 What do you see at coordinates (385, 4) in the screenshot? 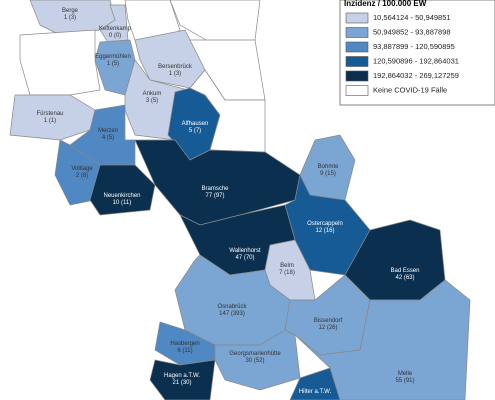
I see `legend-title: Inzidenz / 100.000 EW` at bounding box center [385, 4].